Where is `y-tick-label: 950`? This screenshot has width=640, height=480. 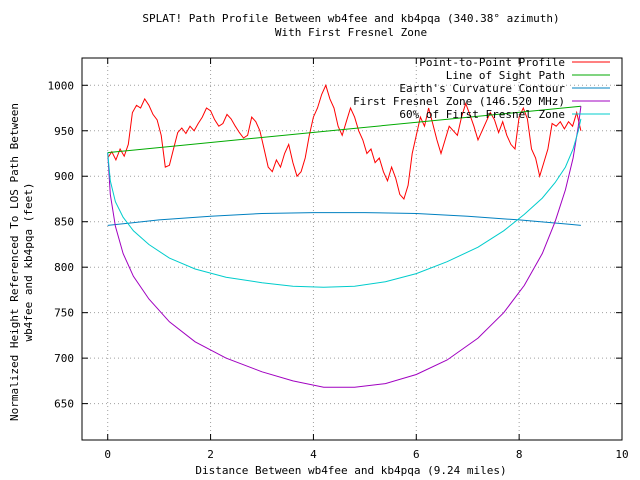 y-tick-label: 950 is located at coordinates (64, 131).